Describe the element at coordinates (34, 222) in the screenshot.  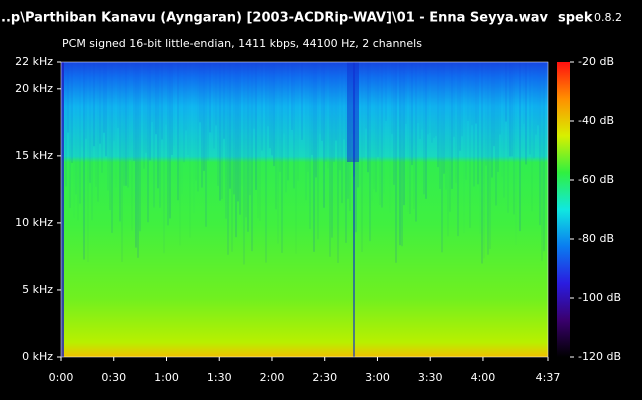
I see `y-tick-label: 10 kHz` at that location.